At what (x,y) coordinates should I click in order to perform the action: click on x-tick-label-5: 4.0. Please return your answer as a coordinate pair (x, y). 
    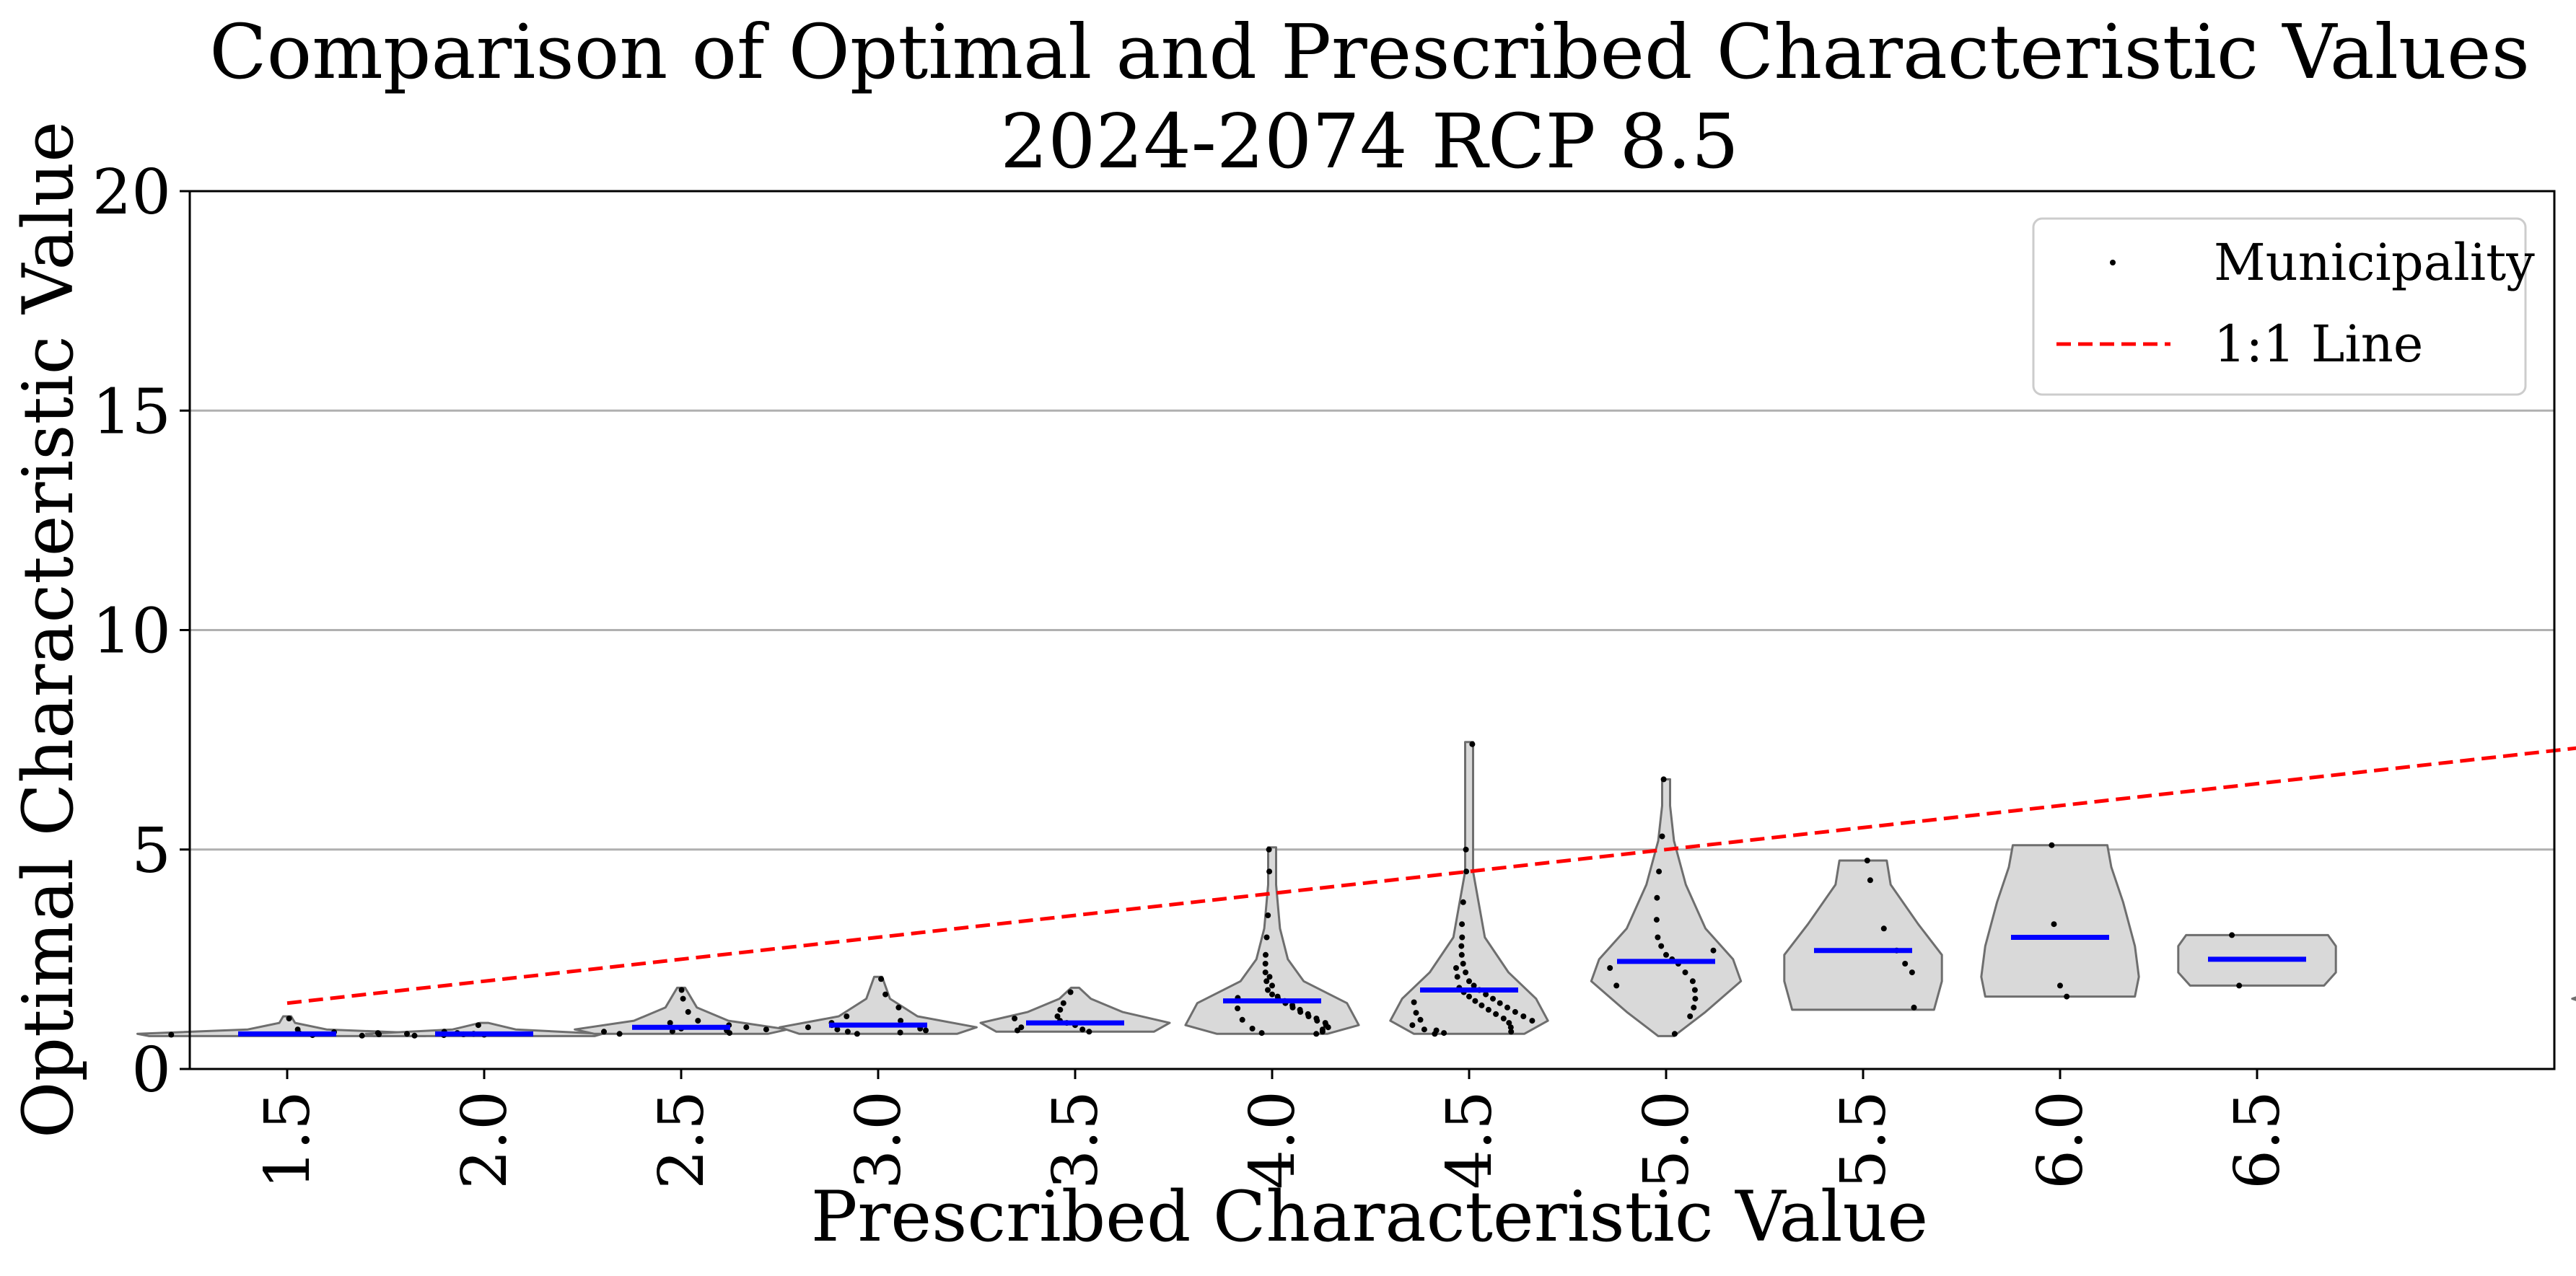
    Looking at the image, I should click on (1273, 1140).